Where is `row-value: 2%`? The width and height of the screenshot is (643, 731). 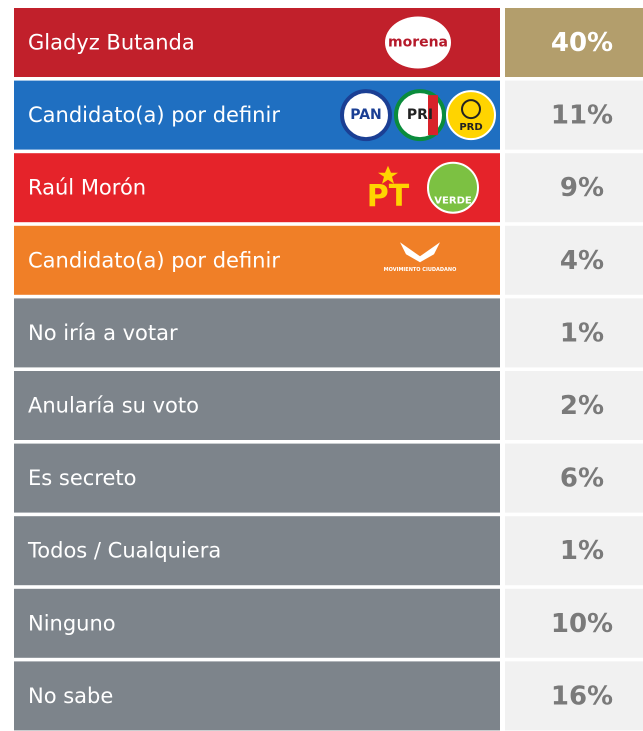
row-value: 2% is located at coordinates (582, 406).